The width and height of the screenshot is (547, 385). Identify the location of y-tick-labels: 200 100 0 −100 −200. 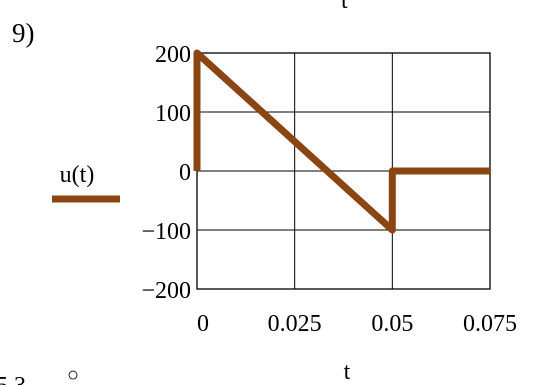
(166, 173).